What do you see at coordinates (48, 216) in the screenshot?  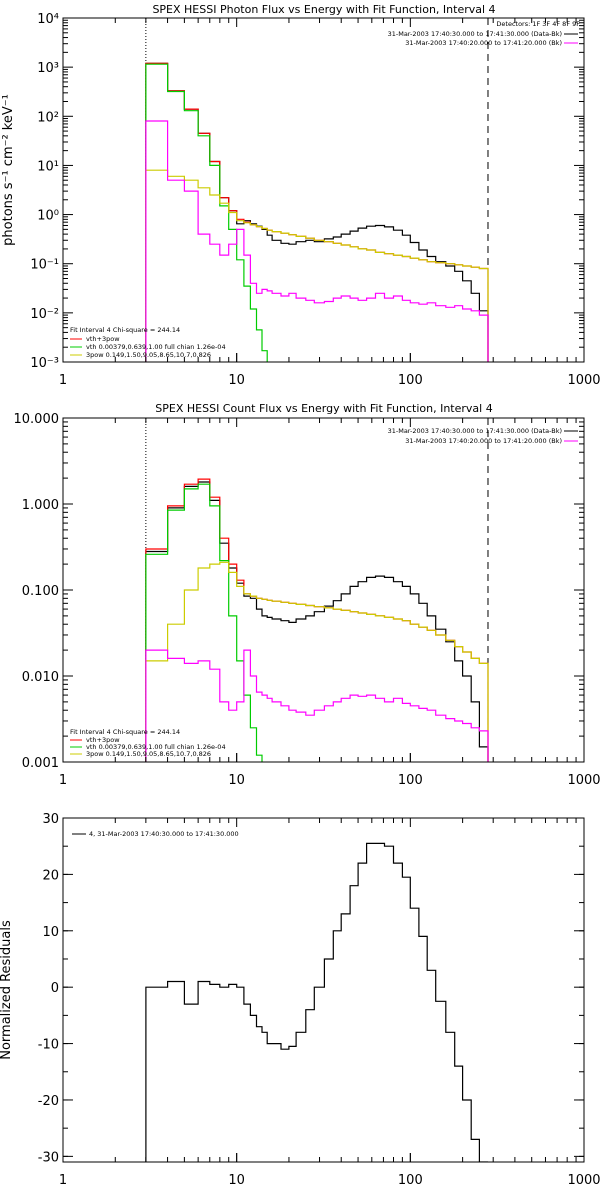 I see `y-tick-label: 10⁰` at bounding box center [48, 216].